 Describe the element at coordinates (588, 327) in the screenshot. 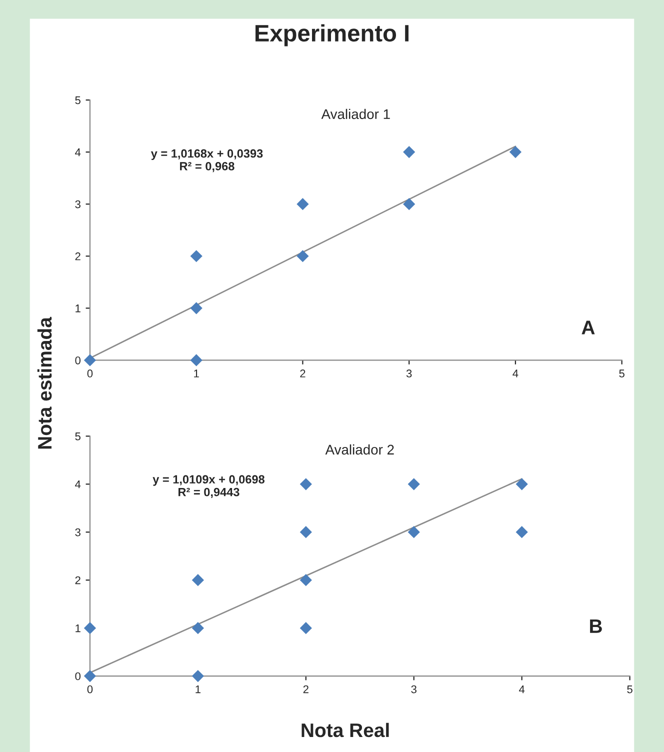

I see `annotation: A` at that location.